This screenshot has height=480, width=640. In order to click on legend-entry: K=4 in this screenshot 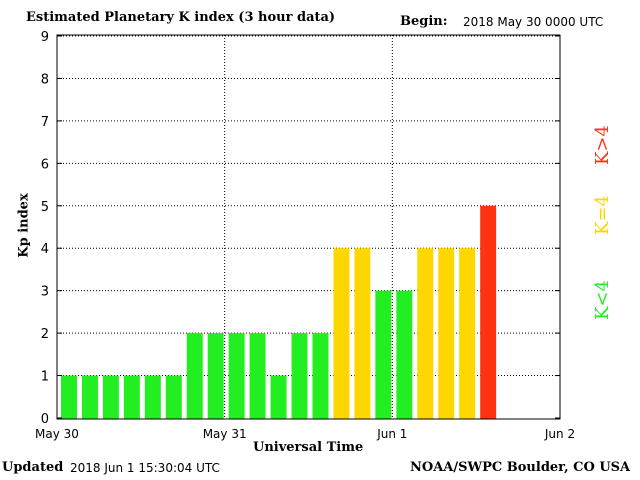, I will do `click(602, 215)`.